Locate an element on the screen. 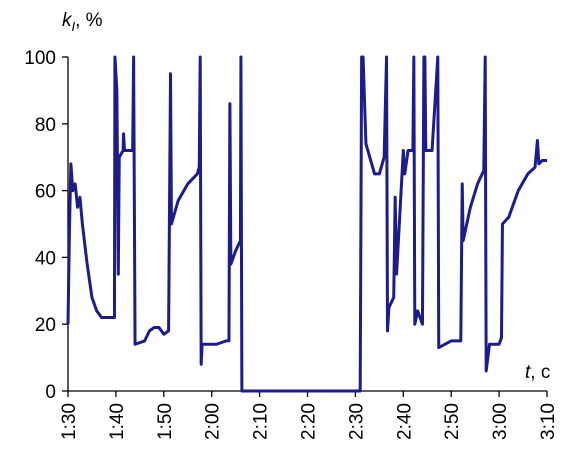 This screenshot has height=462, width=563. x-tick-label: 2:50 is located at coordinates (452, 421).